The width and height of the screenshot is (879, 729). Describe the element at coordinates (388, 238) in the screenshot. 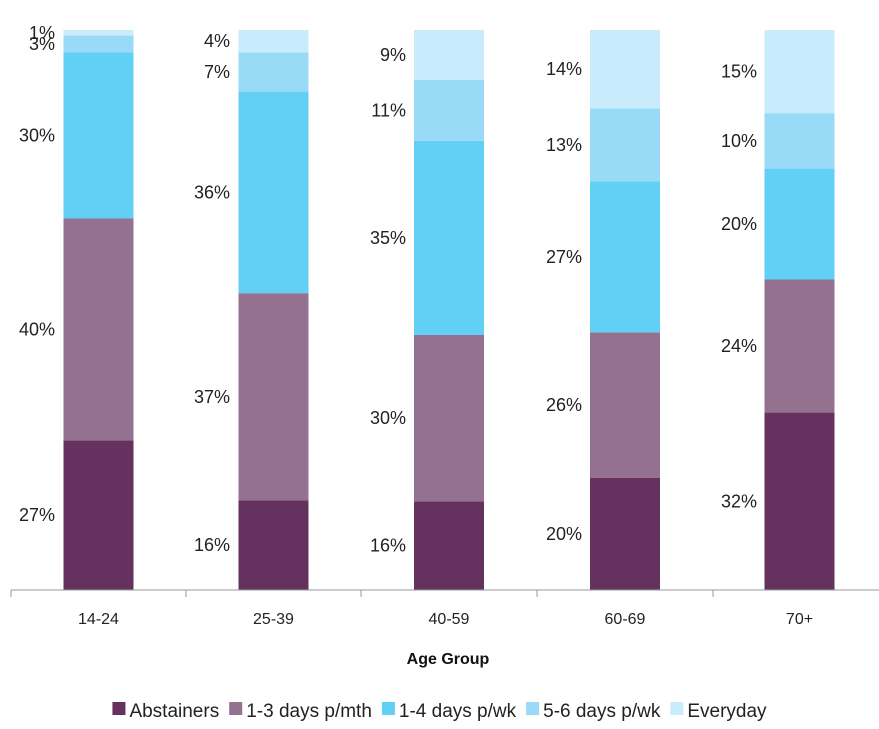

I see `segment-label: 35%` at that location.